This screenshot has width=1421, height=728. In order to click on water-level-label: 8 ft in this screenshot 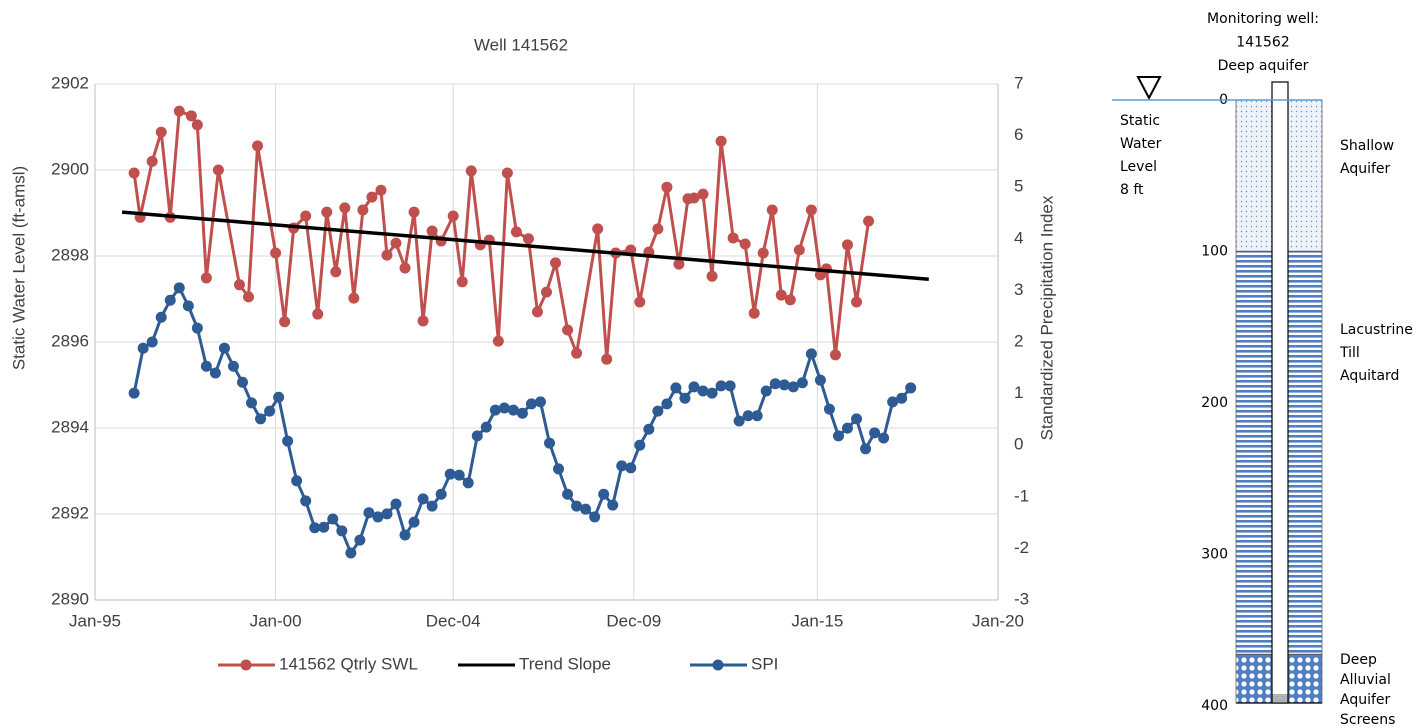, I will do `click(1132, 190)`.